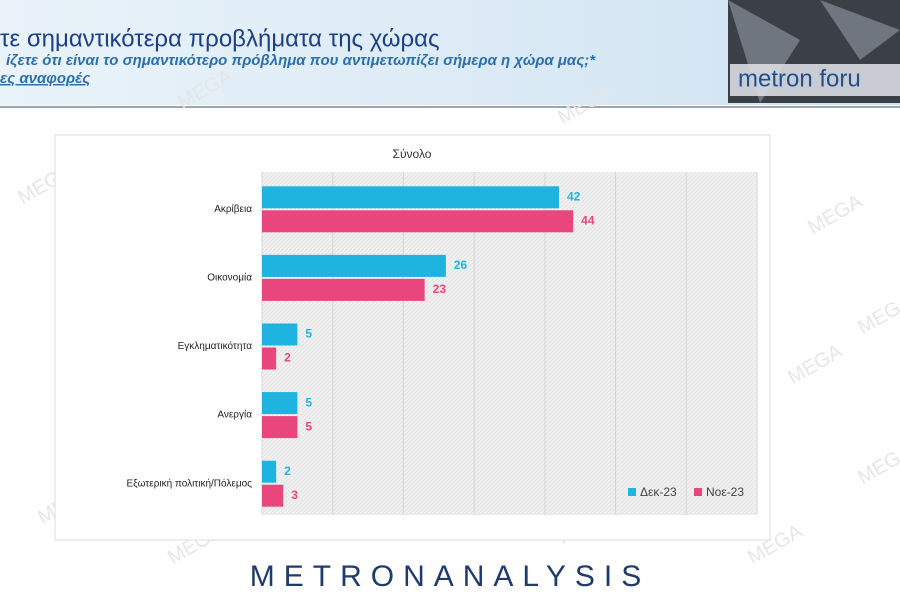  What do you see at coordinates (725, 492) in the screenshot?
I see `legend-label: Νοε-23` at bounding box center [725, 492].